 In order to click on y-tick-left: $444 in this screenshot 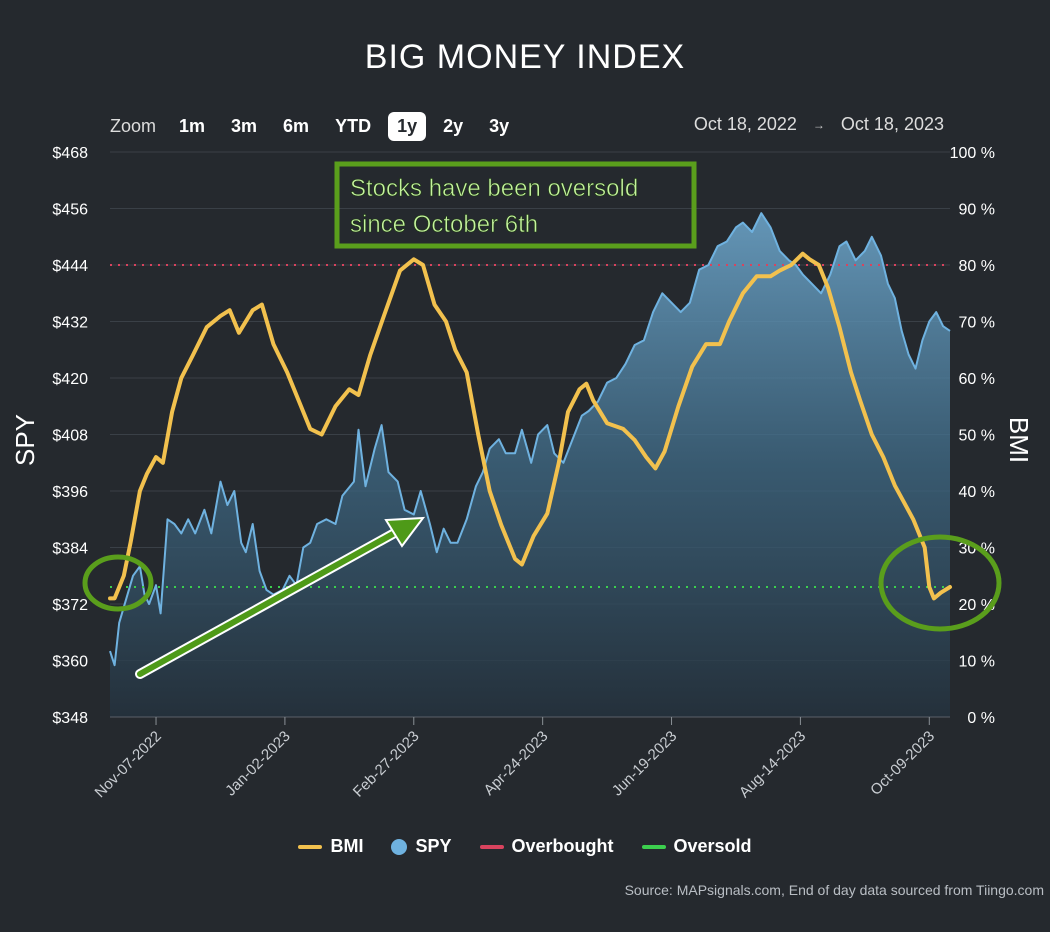, I will do `click(70, 266)`.